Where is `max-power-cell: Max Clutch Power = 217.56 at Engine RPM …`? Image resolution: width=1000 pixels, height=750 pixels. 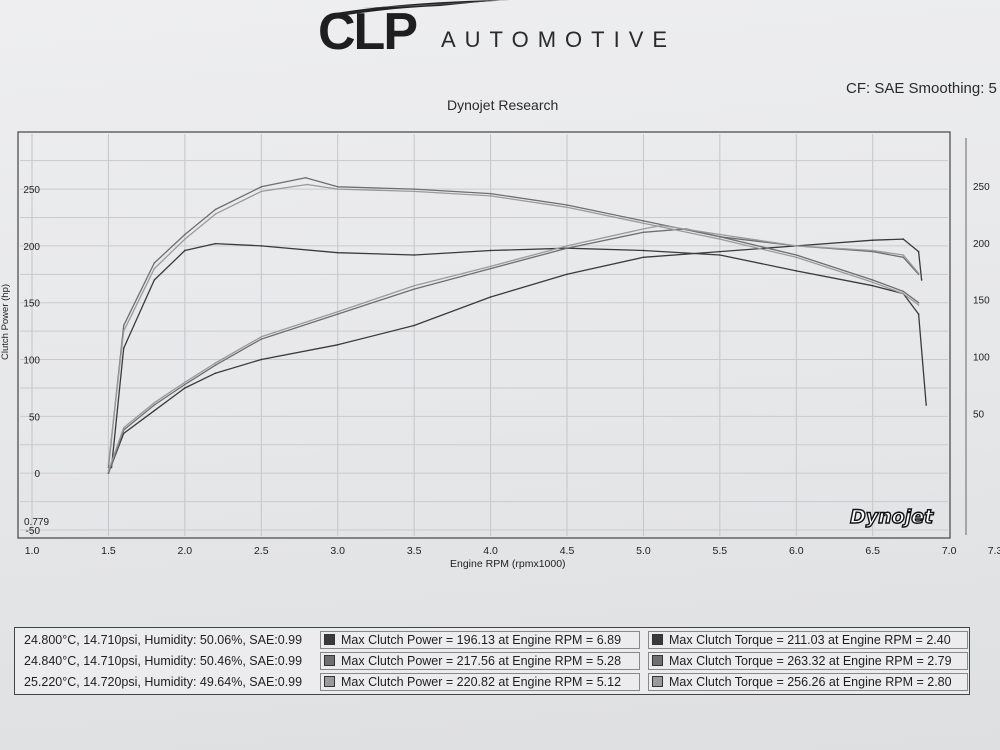 max-power-cell: Max Clutch Power = 217.56 at Engine RPM … is located at coordinates (480, 661).